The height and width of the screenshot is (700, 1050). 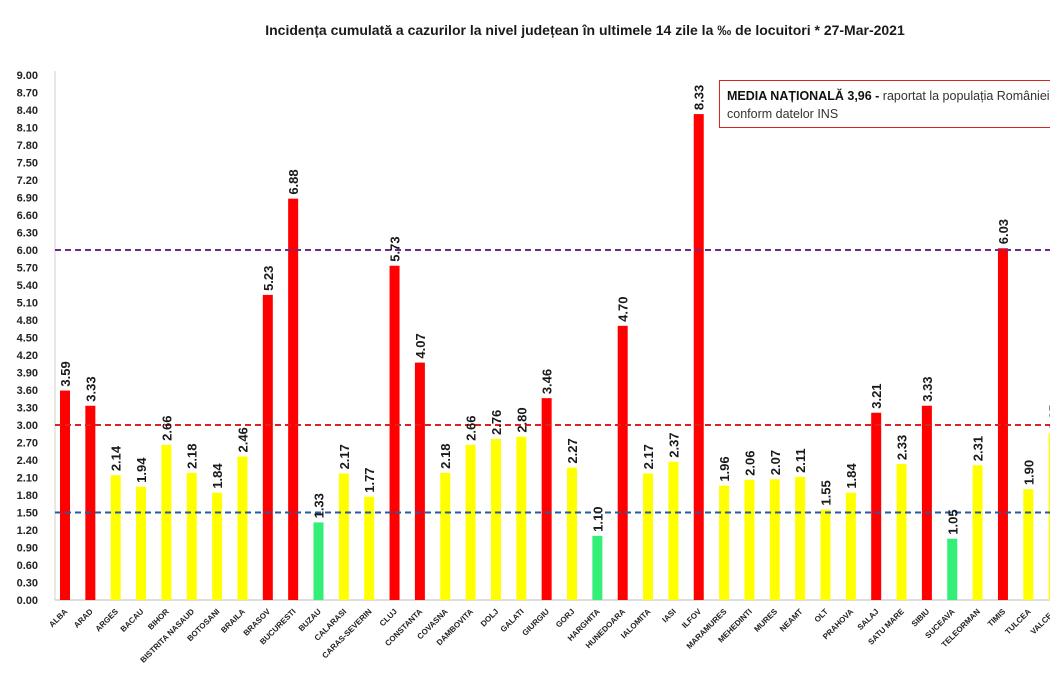 What do you see at coordinates (27, 321) in the screenshot?
I see `y-tick-label: 4.80` at bounding box center [27, 321].